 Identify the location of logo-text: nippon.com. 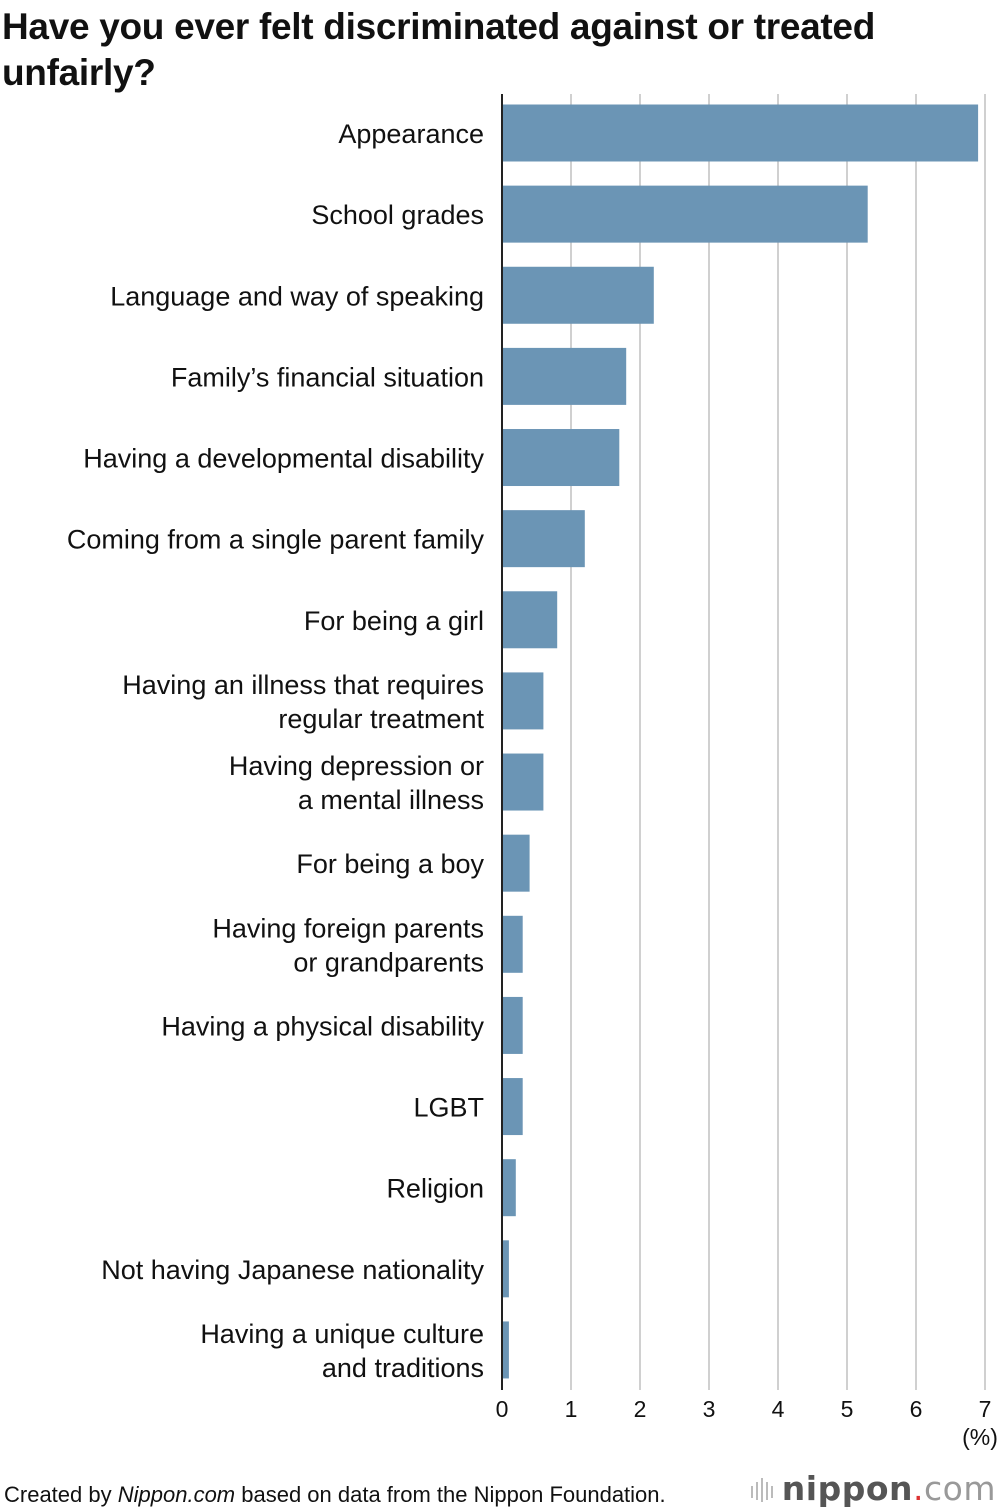
(889, 1488).